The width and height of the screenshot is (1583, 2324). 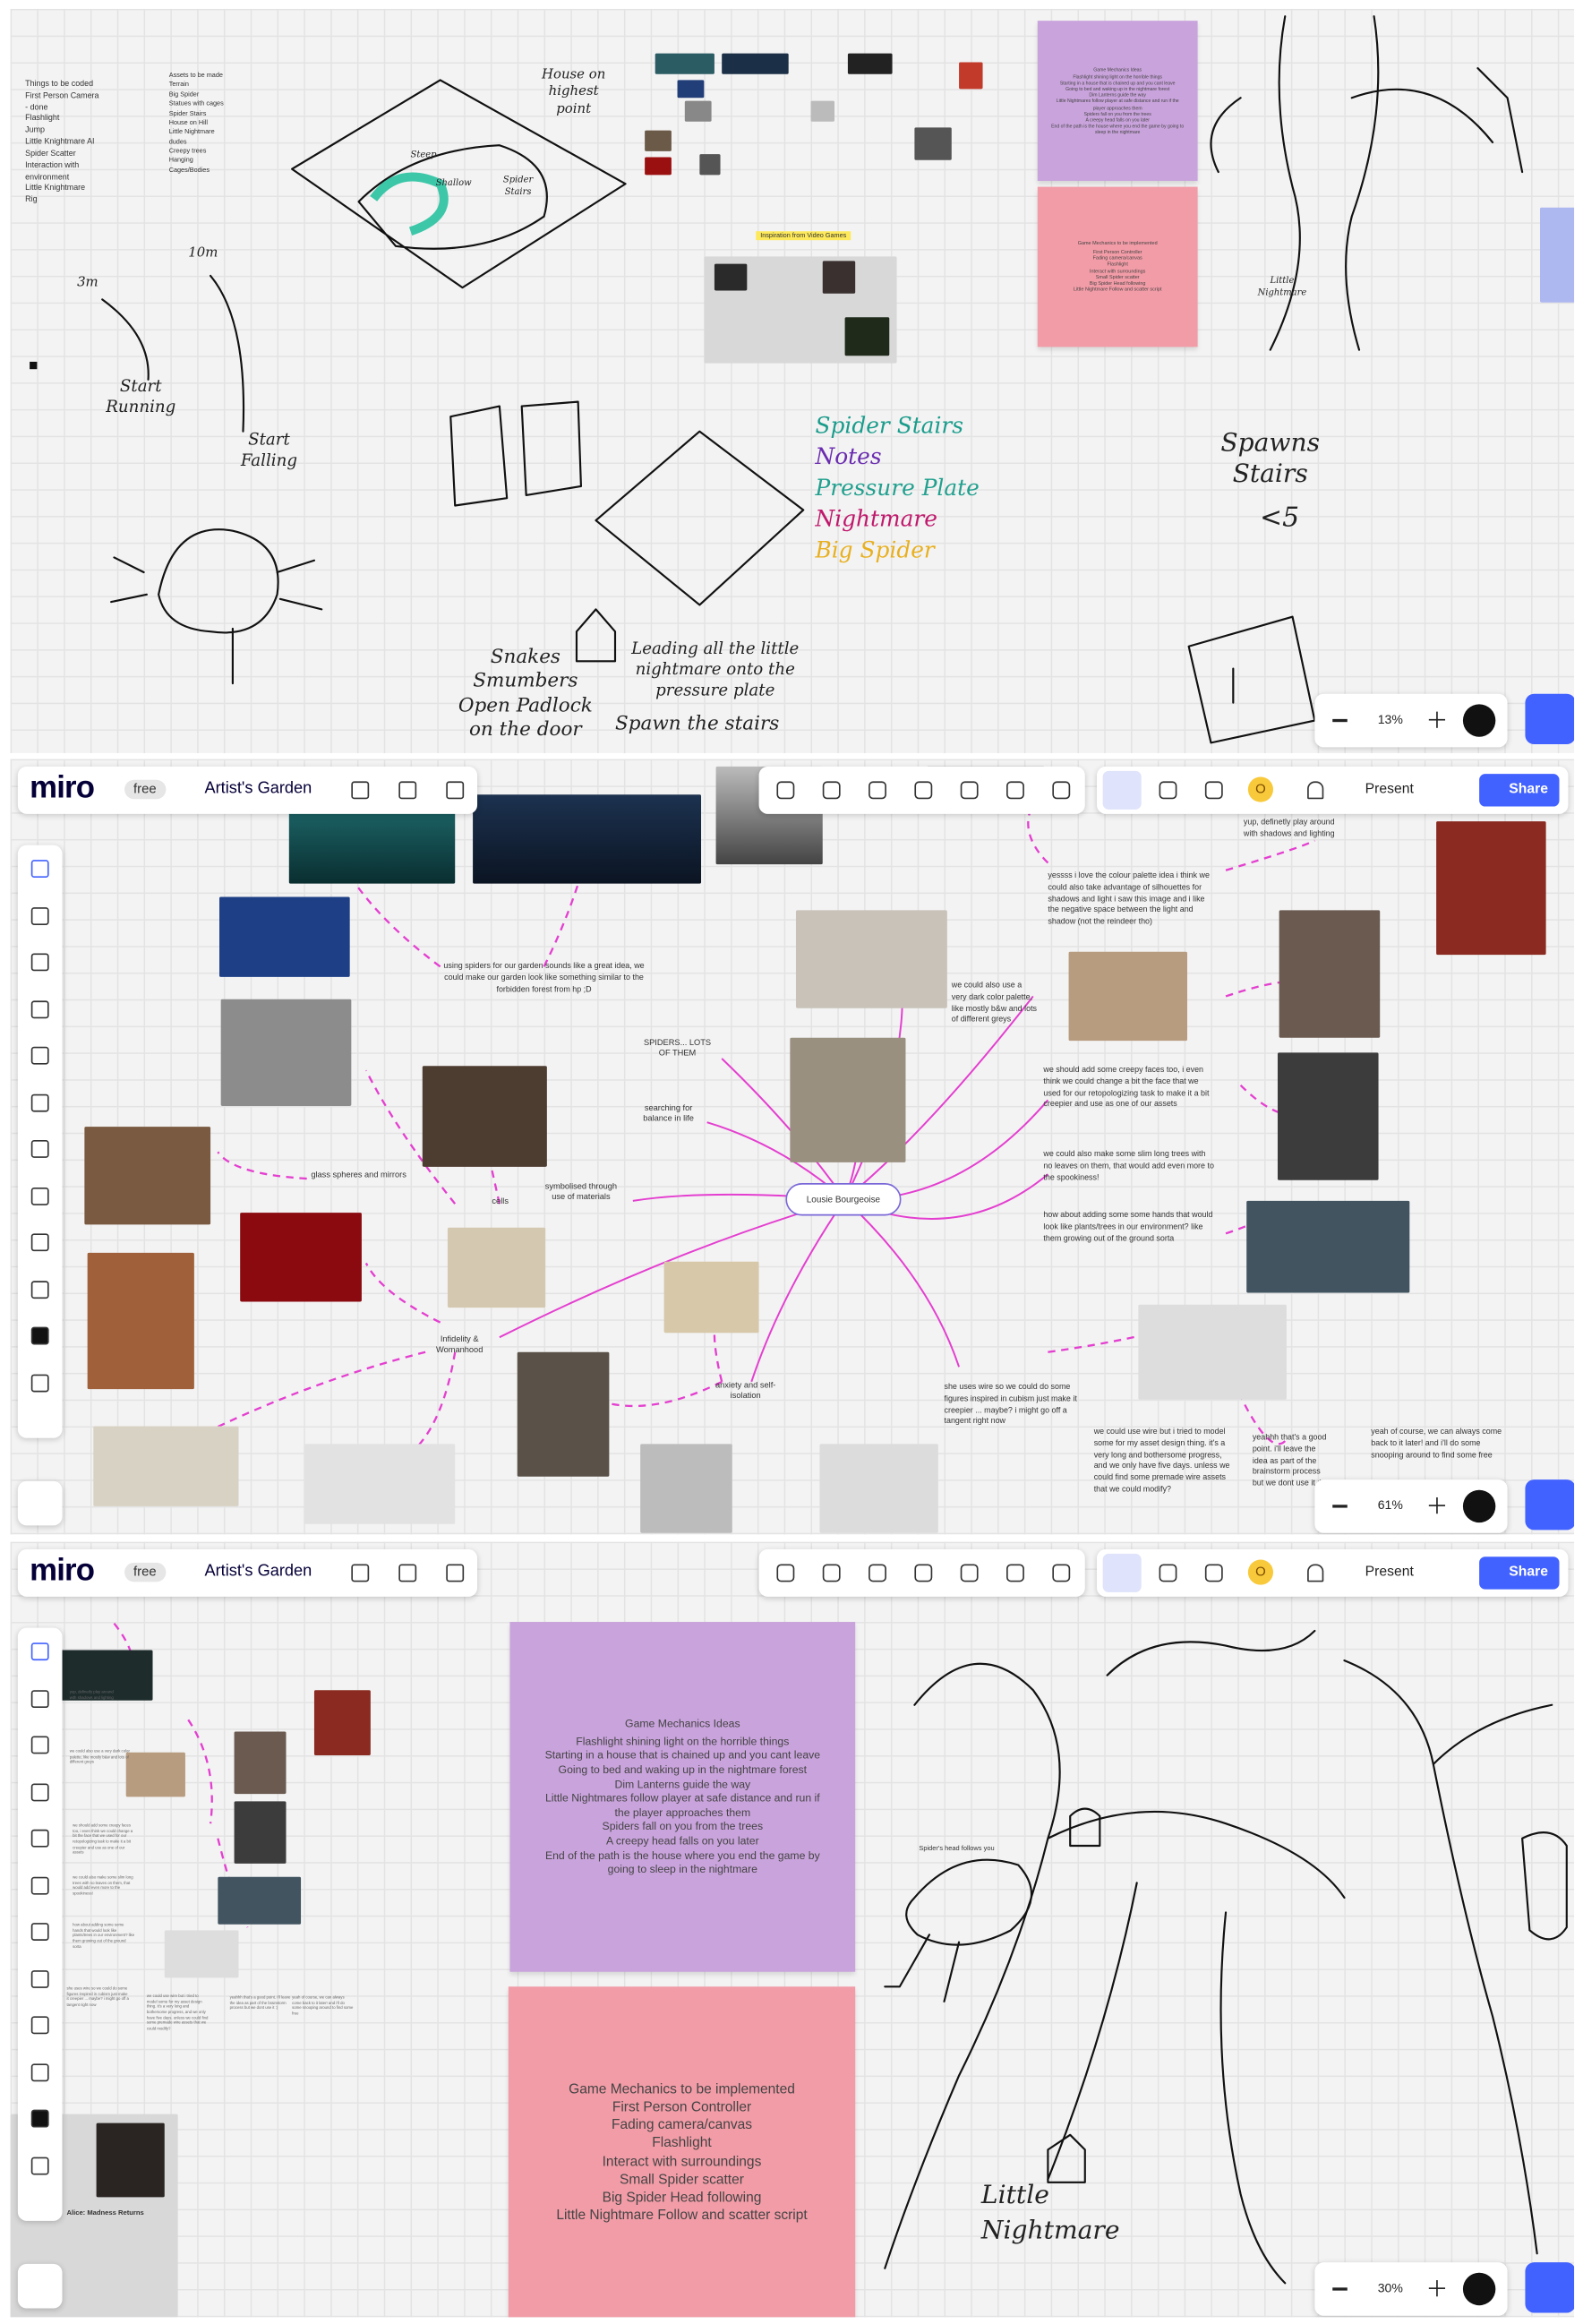 What do you see at coordinates (50, 154) in the screenshot?
I see `list-item: Spider Scatter` at bounding box center [50, 154].